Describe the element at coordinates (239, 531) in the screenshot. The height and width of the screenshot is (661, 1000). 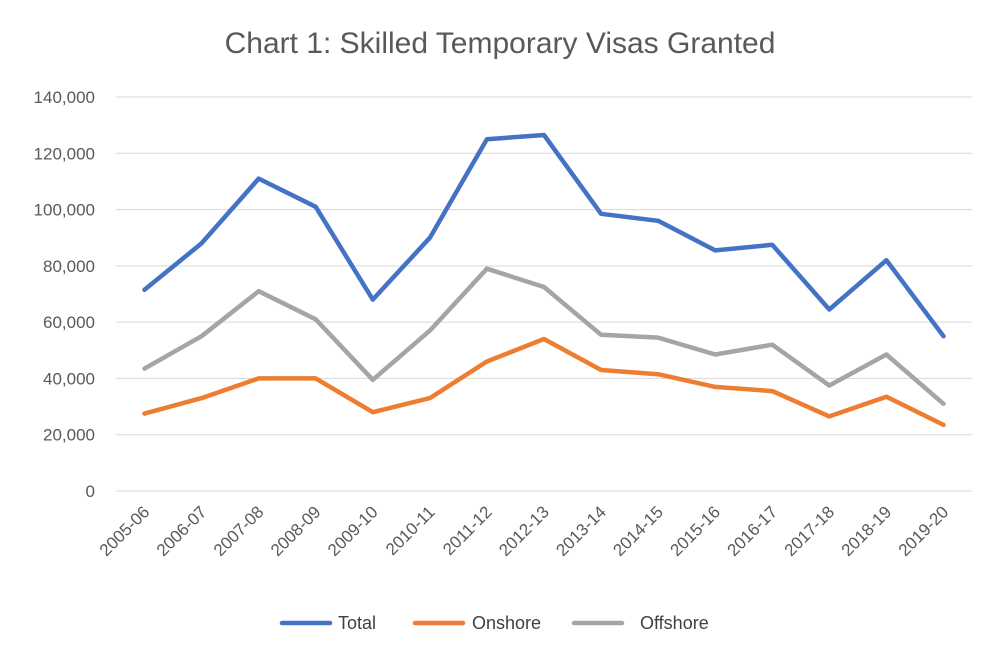
I see `x-tick-label: 2007-08` at that location.